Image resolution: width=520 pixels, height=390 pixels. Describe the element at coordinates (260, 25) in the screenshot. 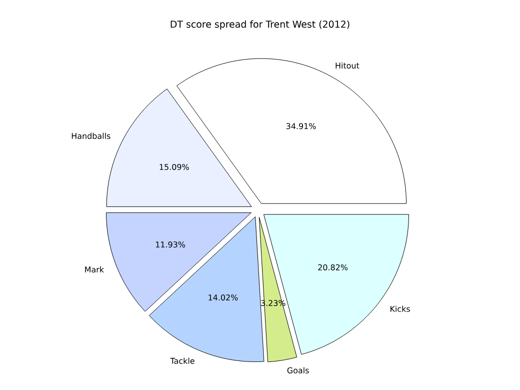

I see `chart-title: DT score spread for Trent West (2012)` at that location.